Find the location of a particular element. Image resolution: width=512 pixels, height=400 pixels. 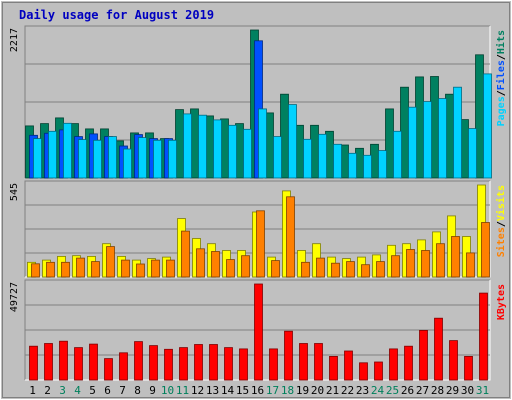

x-tick-label-day-2: 2 is located at coordinates (47, 390).